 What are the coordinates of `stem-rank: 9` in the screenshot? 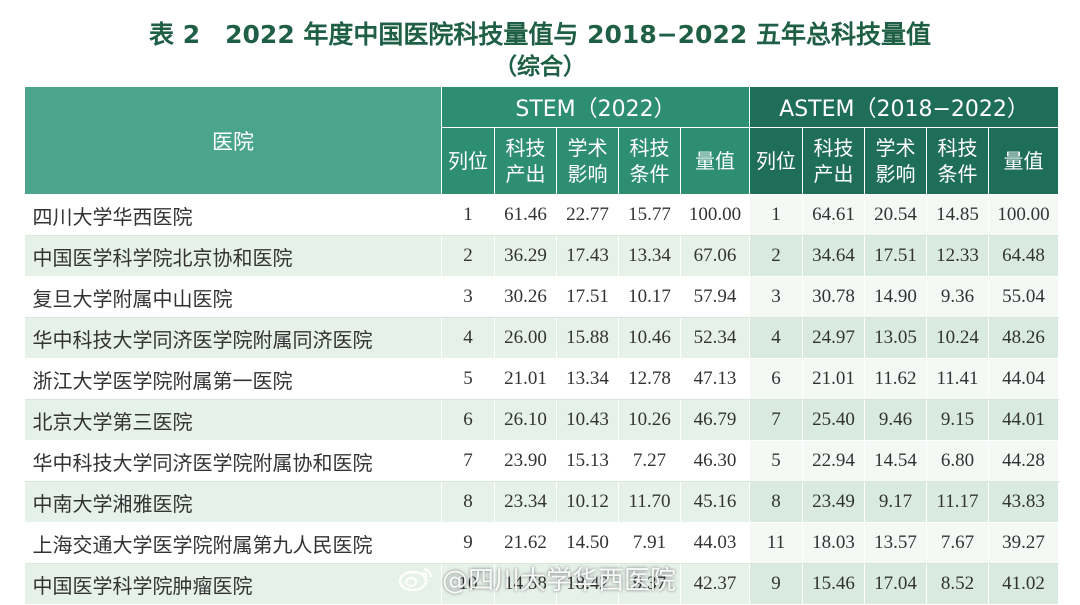 It's located at (468, 543).